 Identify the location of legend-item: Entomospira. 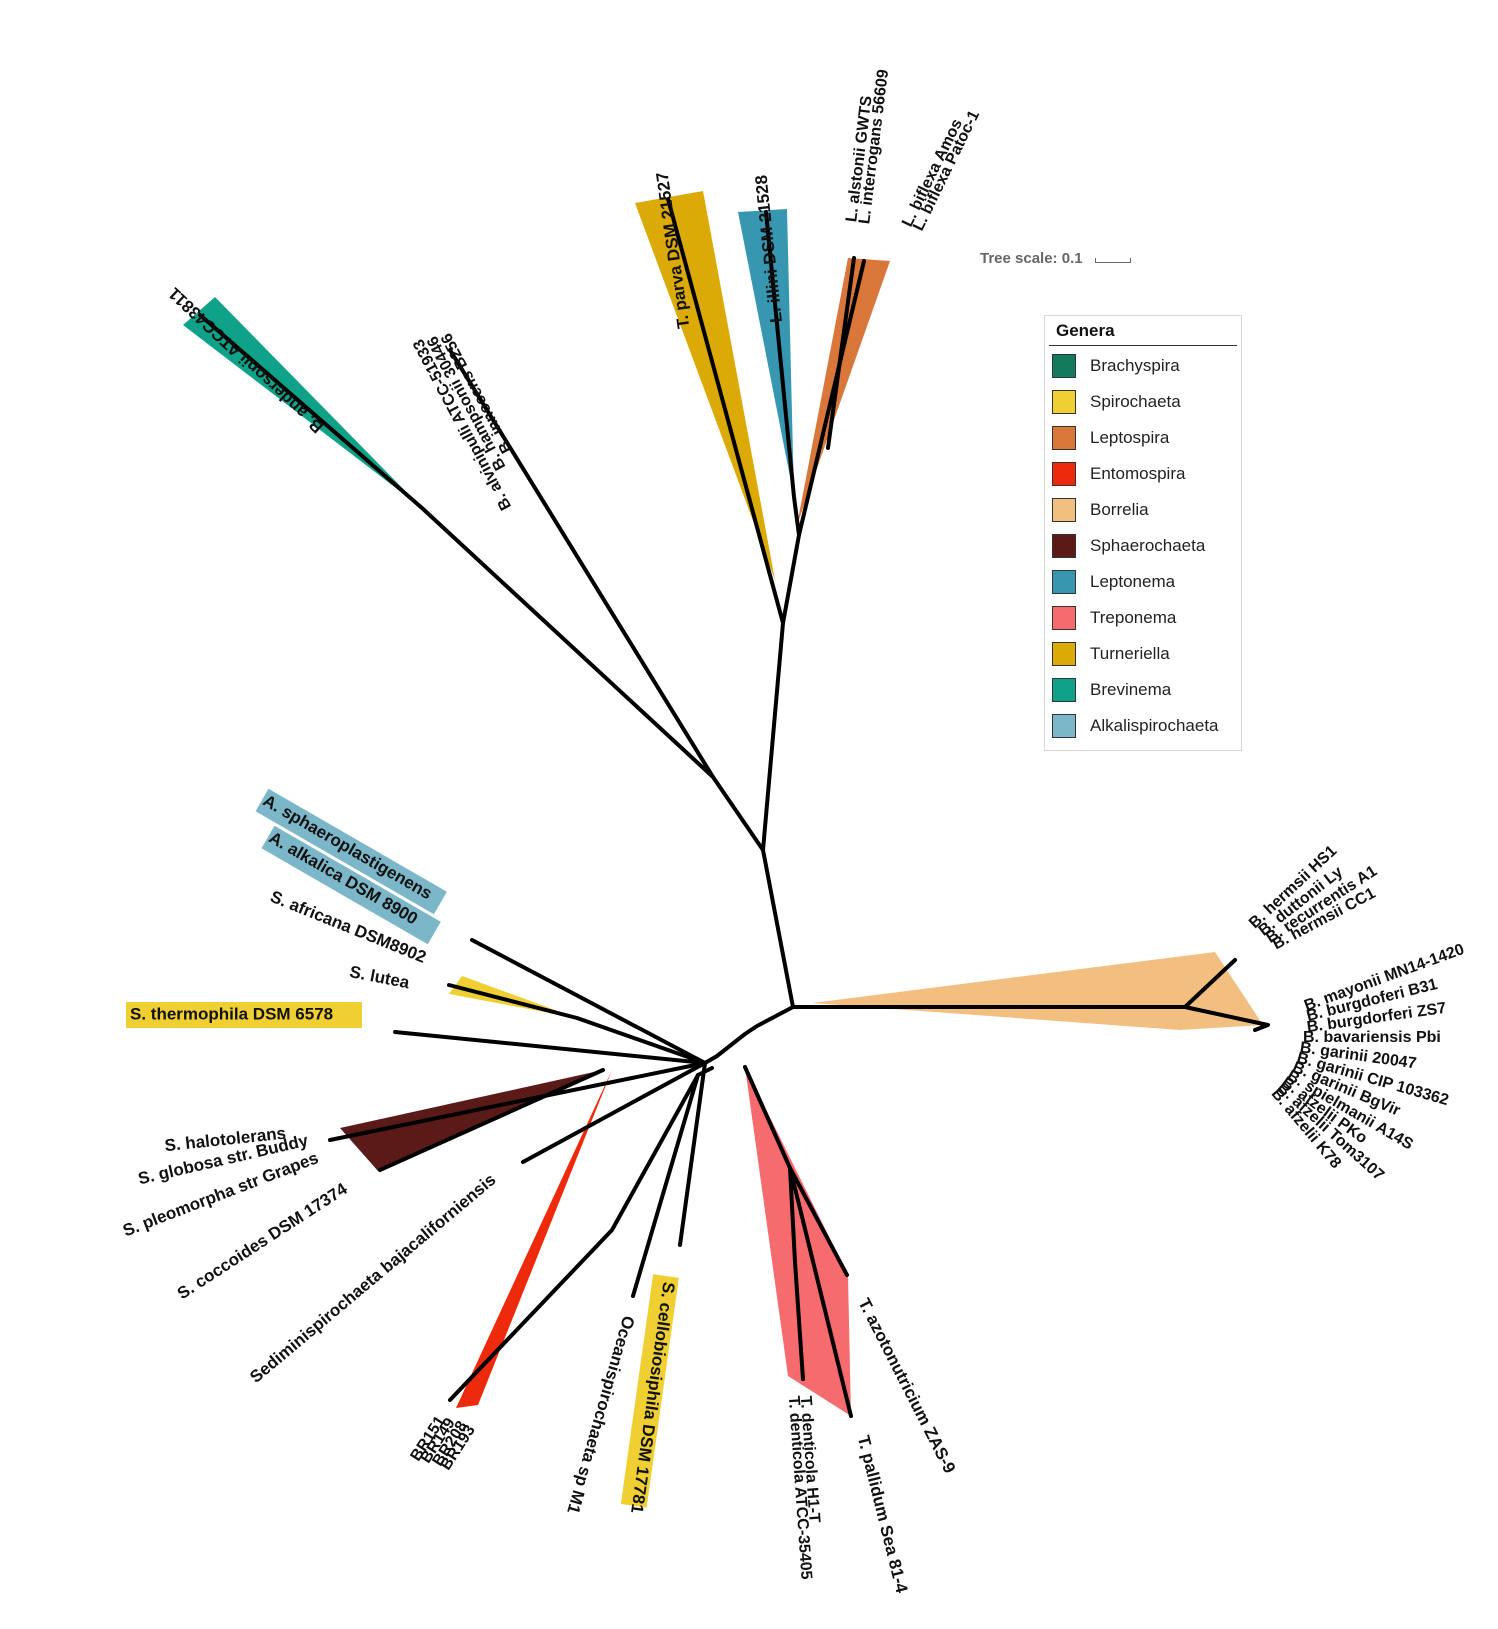
(1118, 474).